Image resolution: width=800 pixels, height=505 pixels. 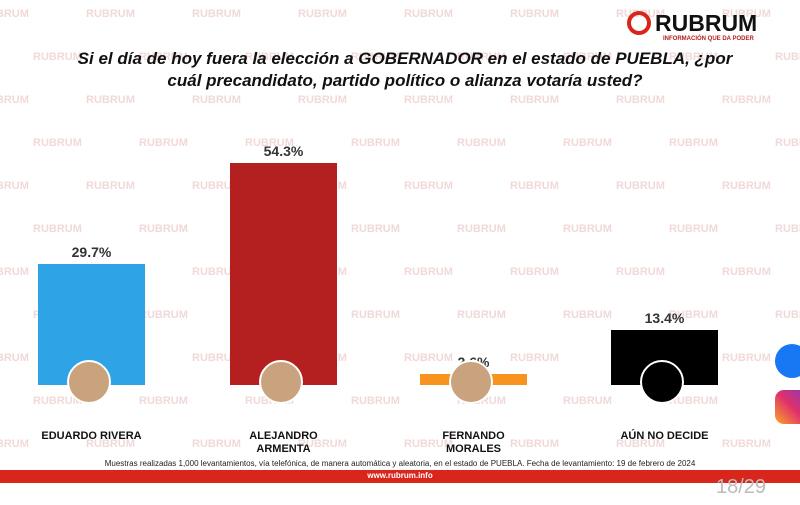 What do you see at coordinates (639, 23) in the screenshot?
I see `logo-ring` at bounding box center [639, 23].